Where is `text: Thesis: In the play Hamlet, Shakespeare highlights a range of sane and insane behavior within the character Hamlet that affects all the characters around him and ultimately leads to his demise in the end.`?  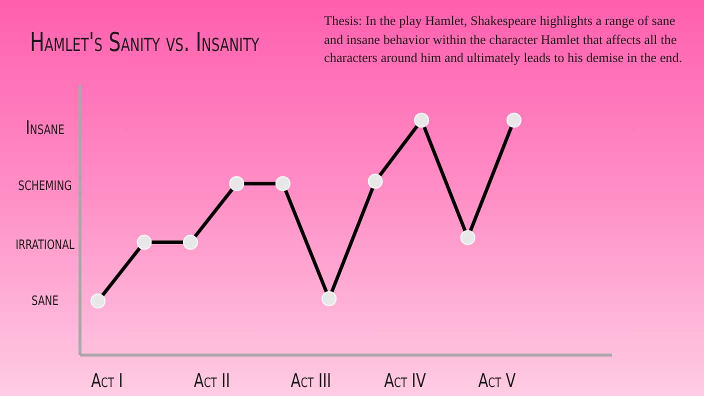 text: Thesis: In the play Hamlet, Shakespeare highlights a range of sane and insane behavior within the character Hamlet that affects all the characters around him and ultimately leads to his demise in the end. is located at coordinates (504, 39).